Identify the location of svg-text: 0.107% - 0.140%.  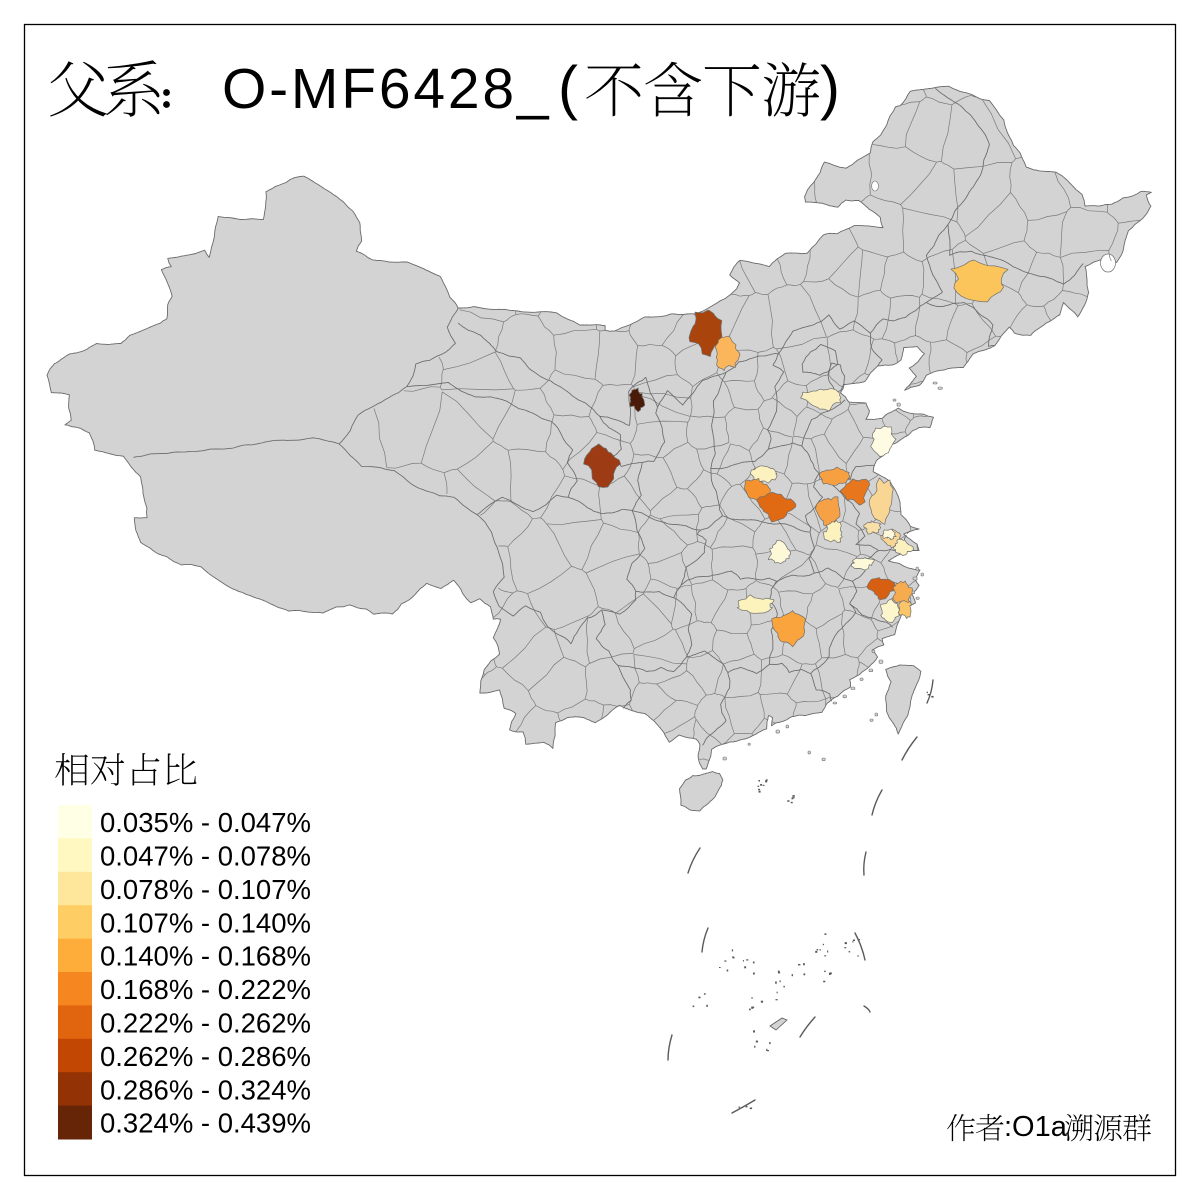
(205, 922).